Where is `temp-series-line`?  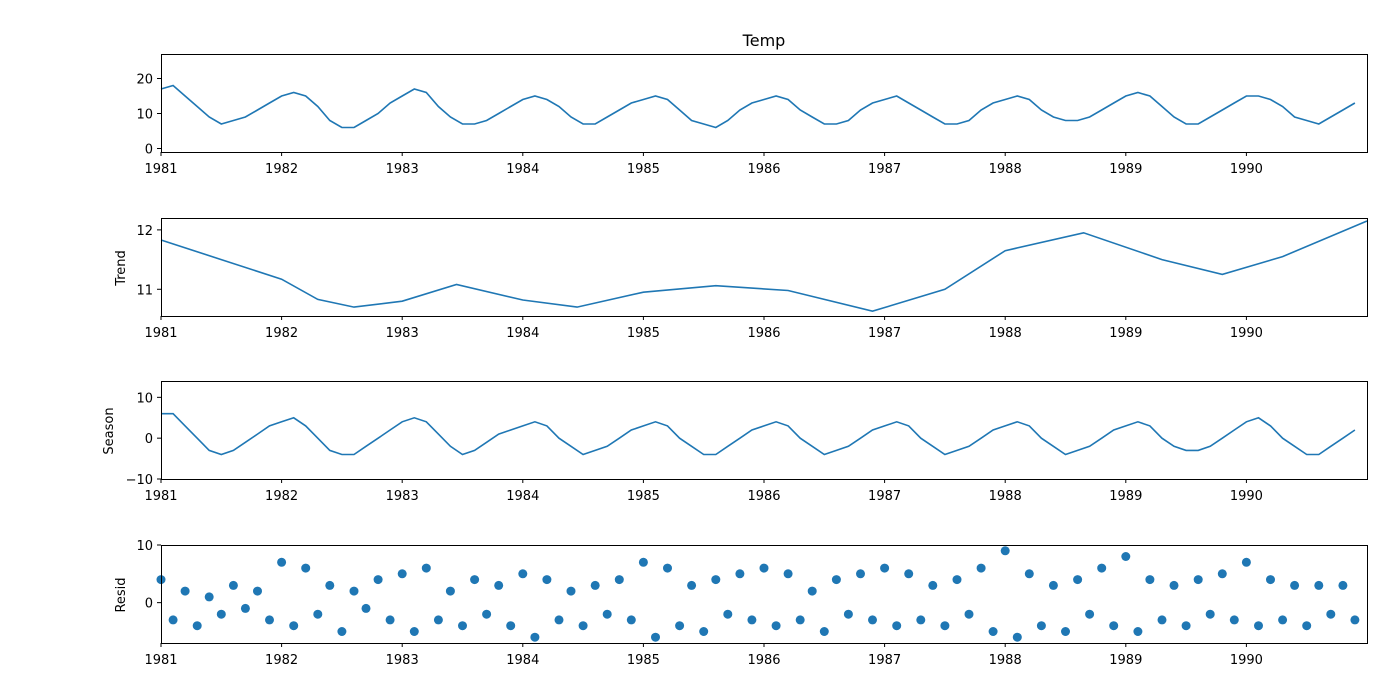 temp-series-line is located at coordinates (758, 106).